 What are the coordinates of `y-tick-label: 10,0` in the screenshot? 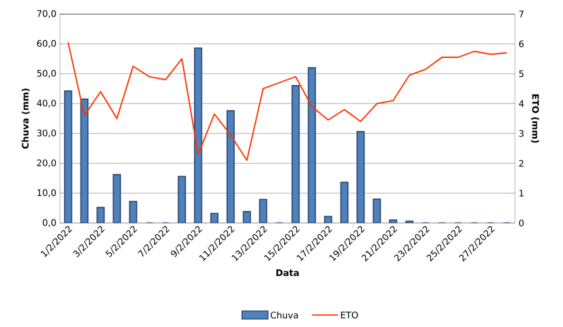 It's located at (47, 193).